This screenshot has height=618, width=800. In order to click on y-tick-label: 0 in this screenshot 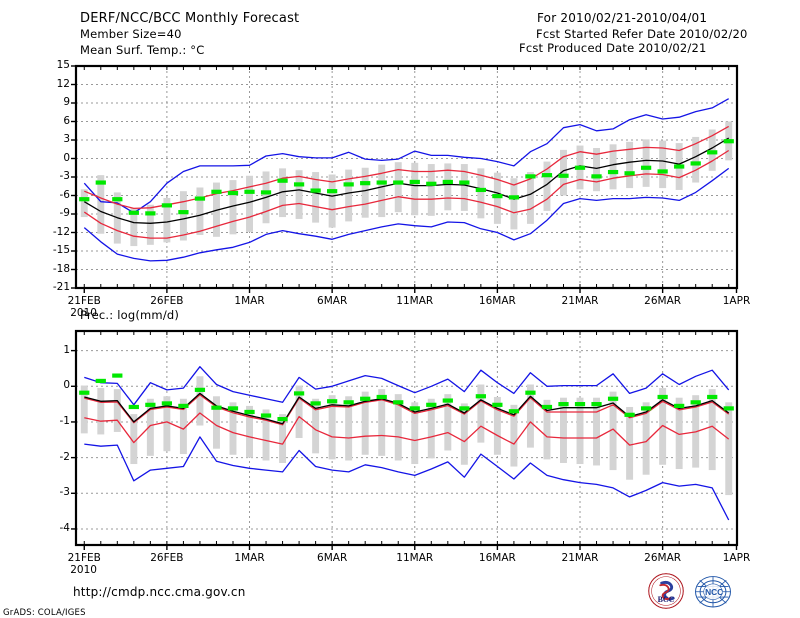, I will do `click(66, 157)`.